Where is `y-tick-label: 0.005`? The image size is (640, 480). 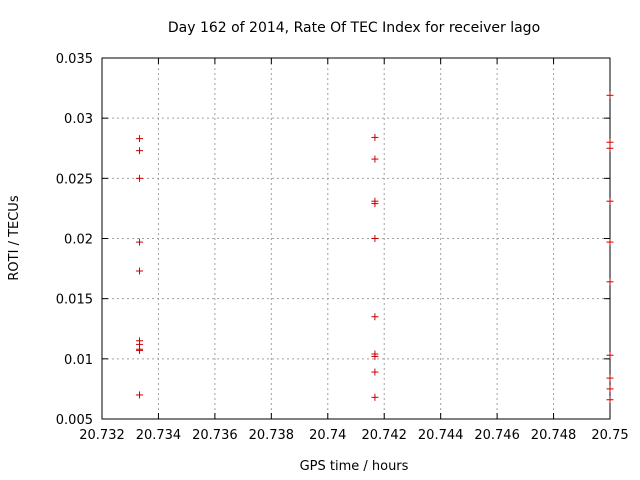
y-tick-label: 0.005 is located at coordinates (74, 420).